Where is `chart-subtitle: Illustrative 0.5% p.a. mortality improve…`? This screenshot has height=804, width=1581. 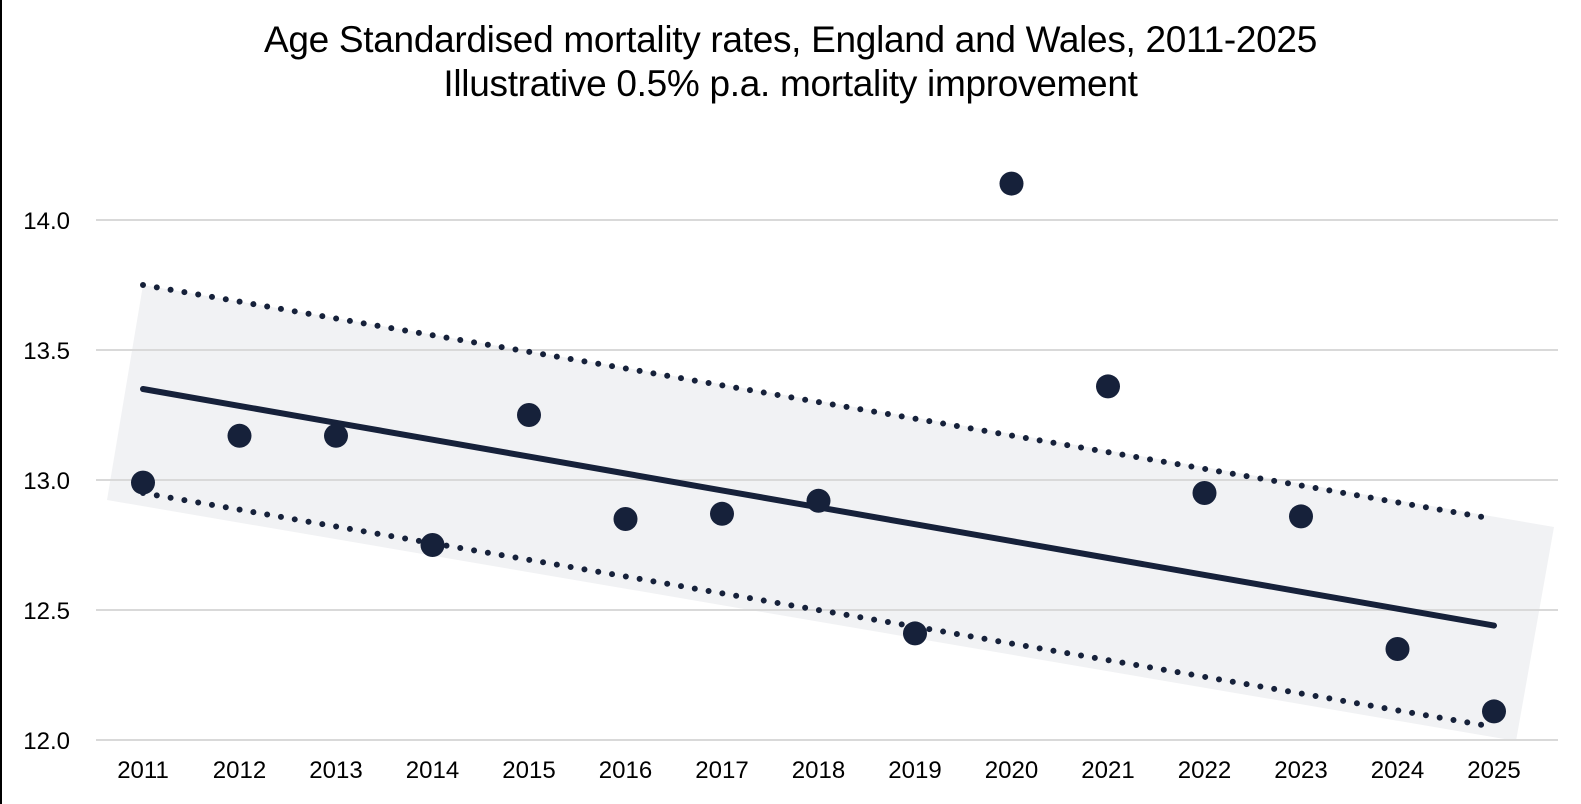
chart-subtitle: Illustrative 0.5% p.a. mortality improve… is located at coordinates (790, 83).